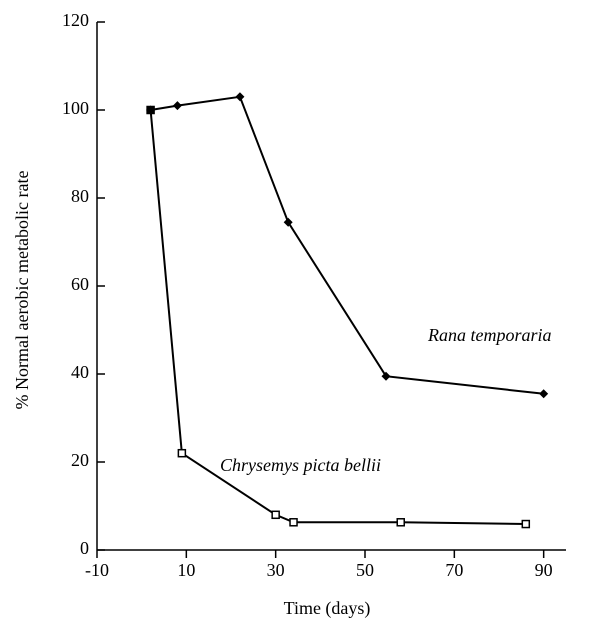 This screenshot has width=597, height=626. Describe the element at coordinates (75, 20) in the screenshot. I see `y-tick-label: 120` at that location.